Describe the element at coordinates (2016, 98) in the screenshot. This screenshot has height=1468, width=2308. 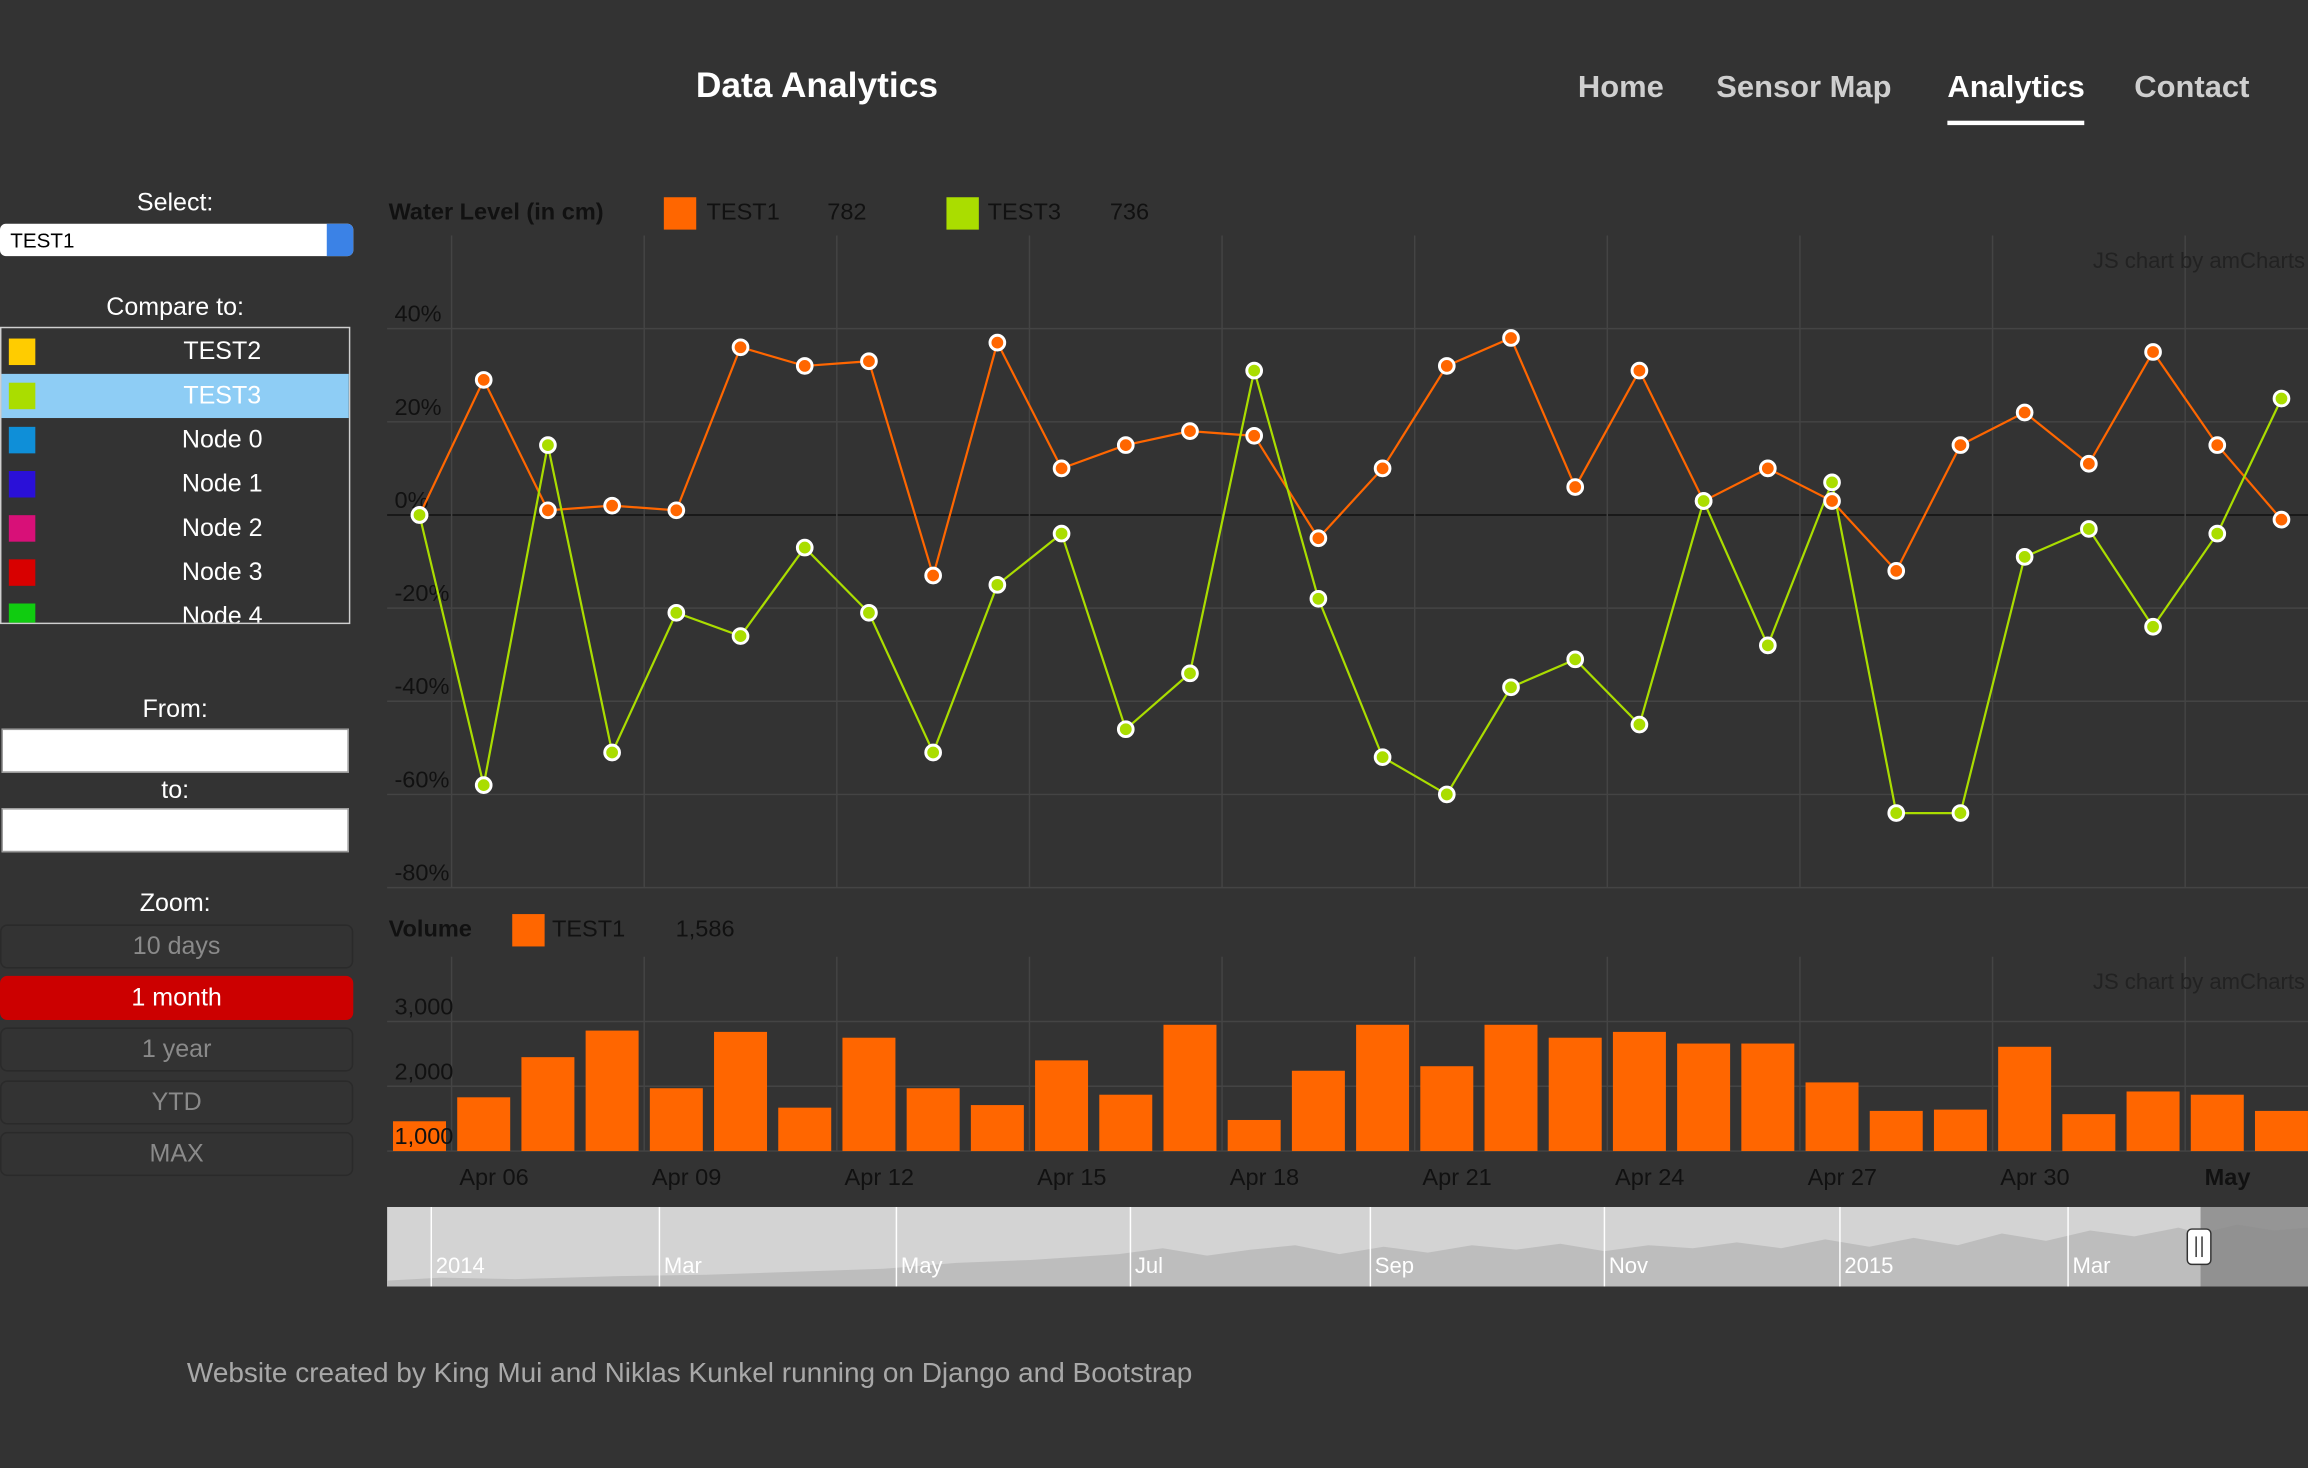
I see `nav-link: Analytics` at that location.